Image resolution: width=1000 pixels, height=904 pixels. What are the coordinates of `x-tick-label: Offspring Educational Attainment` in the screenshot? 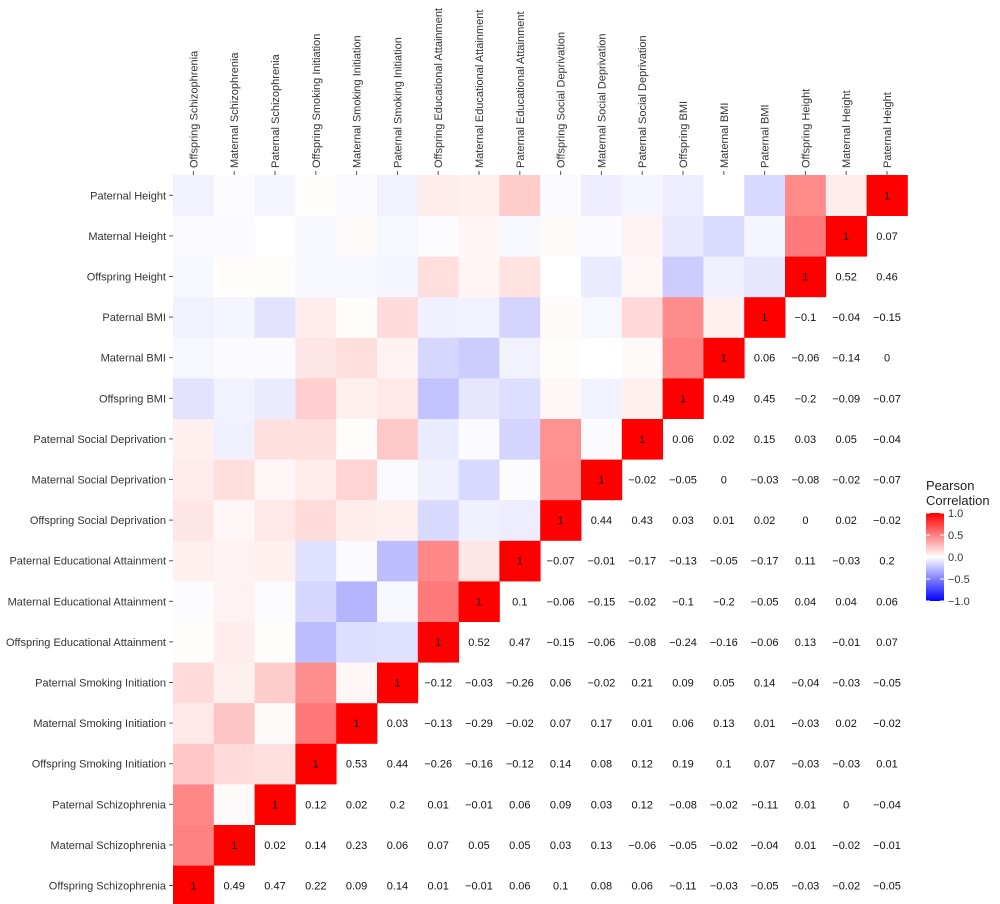 It's located at (439, 88).